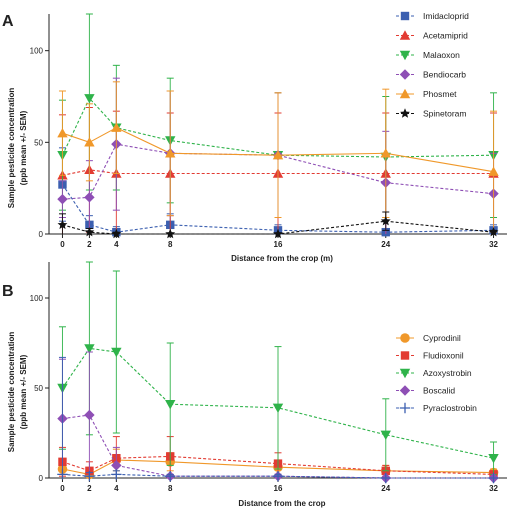 This screenshot has height=509, width=520. I want to click on legend-item-malaoxon: Malaoxon, so click(428, 55).